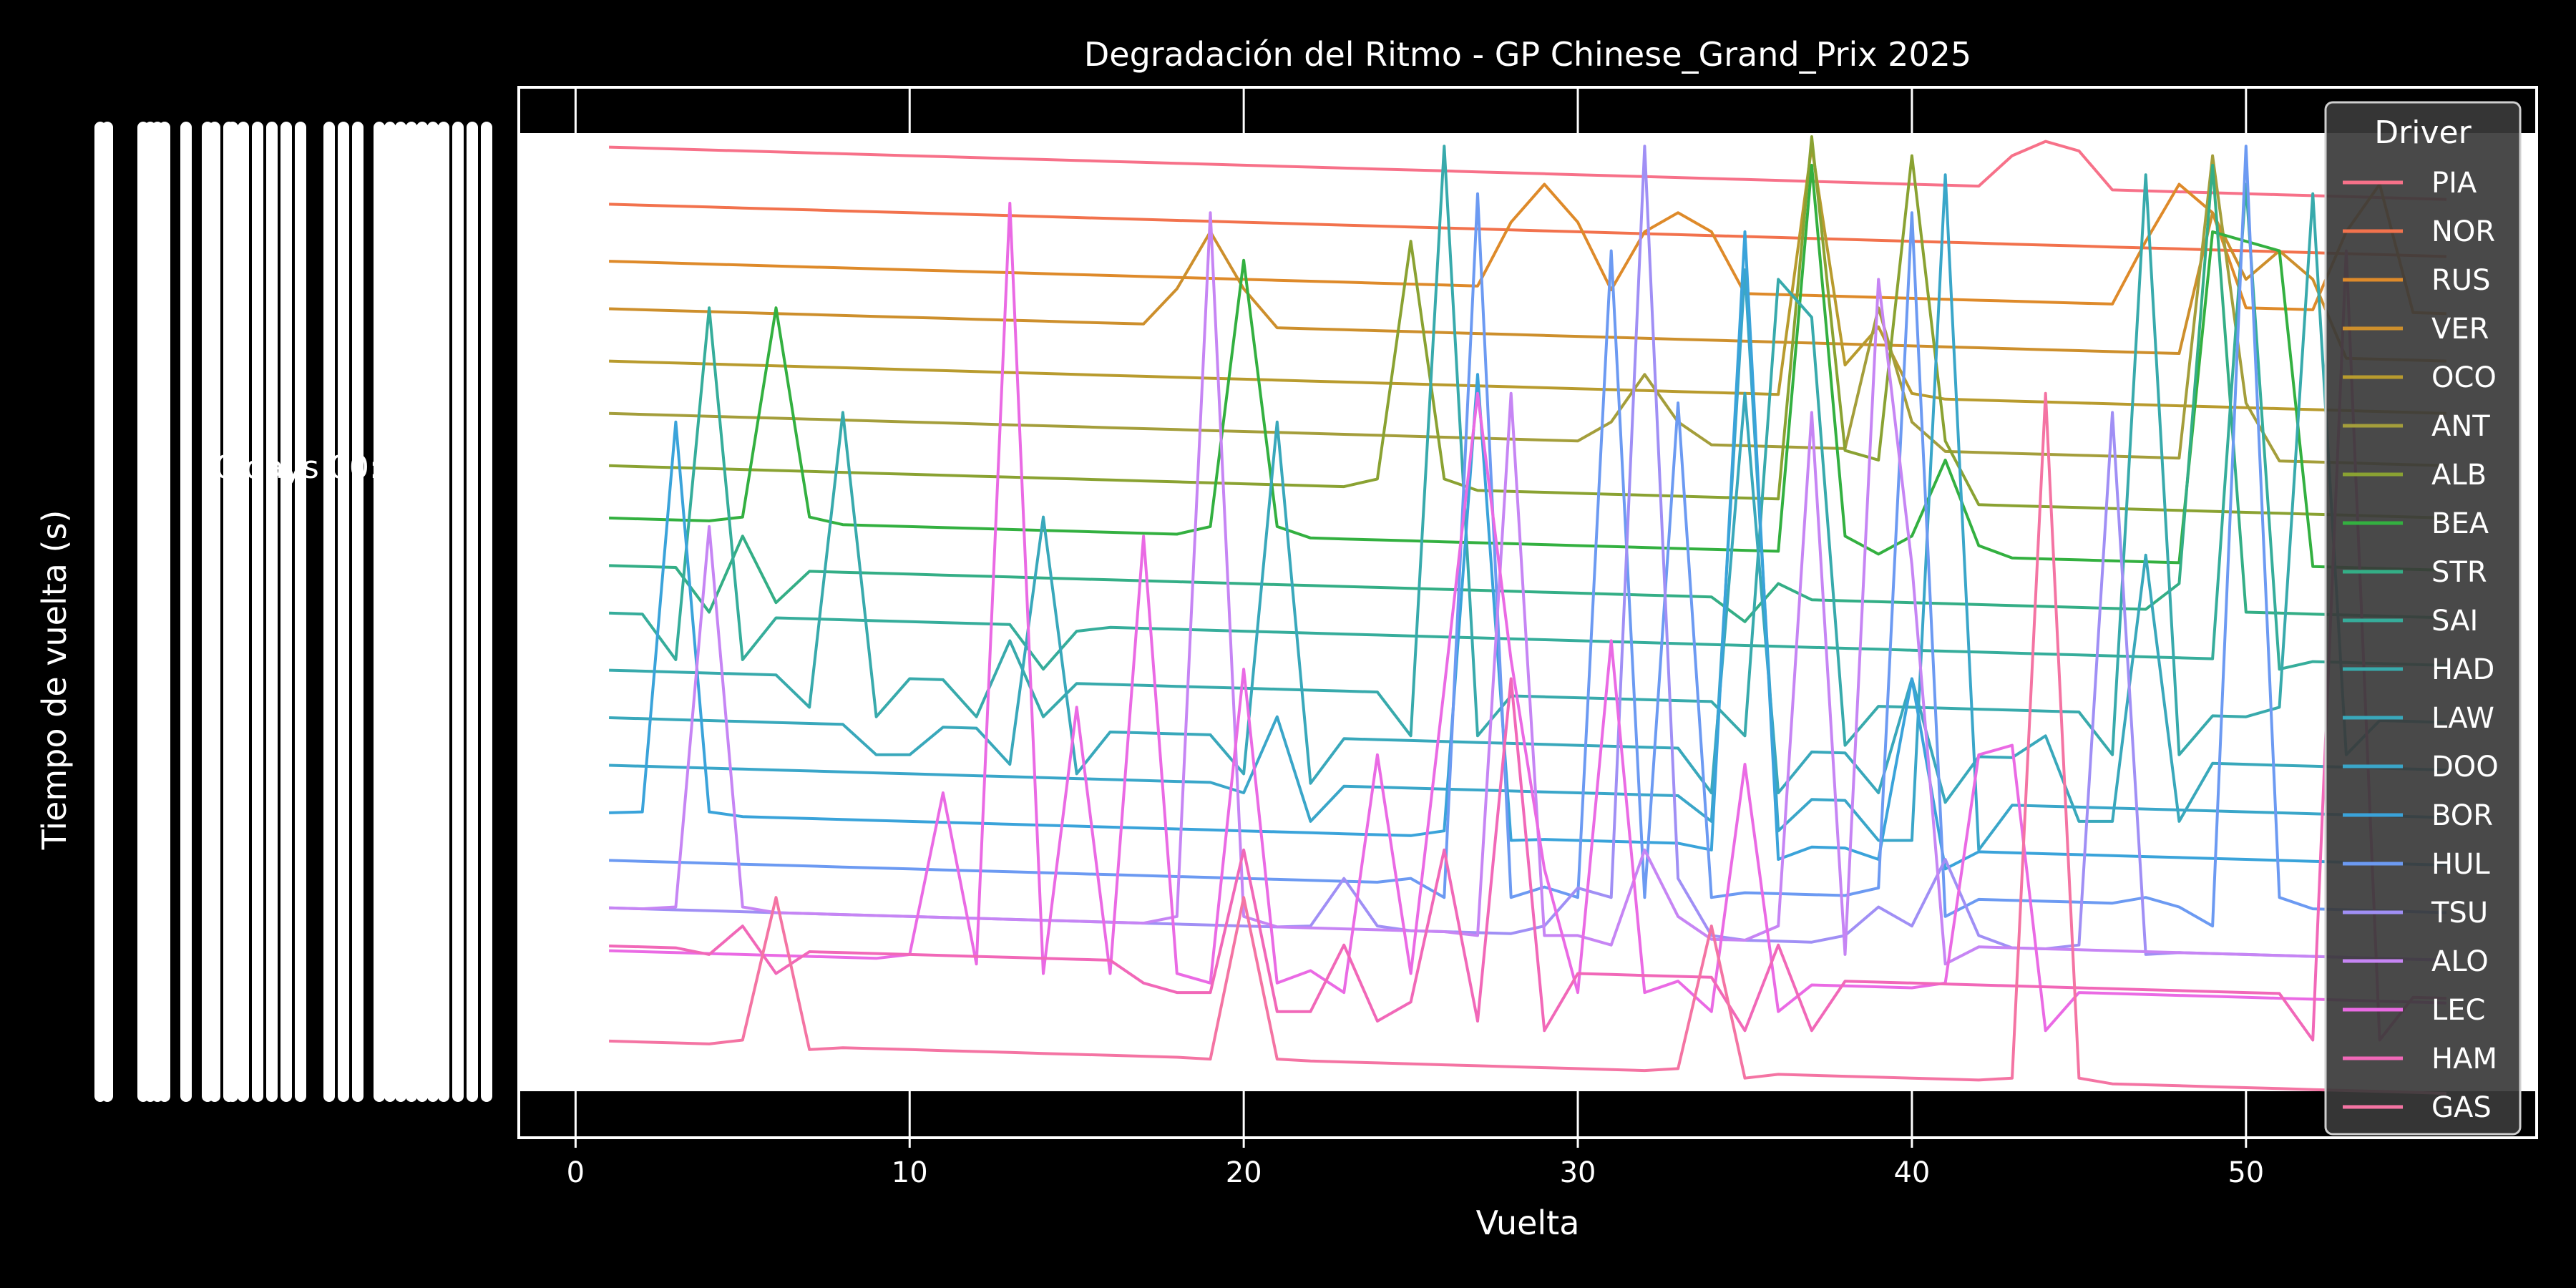 Image resolution: width=2576 pixels, height=1288 pixels. What do you see at coordinates (2465, 767) in the screenshot?
I see `legend-label: DOO` at bounding box center [2465, 767].